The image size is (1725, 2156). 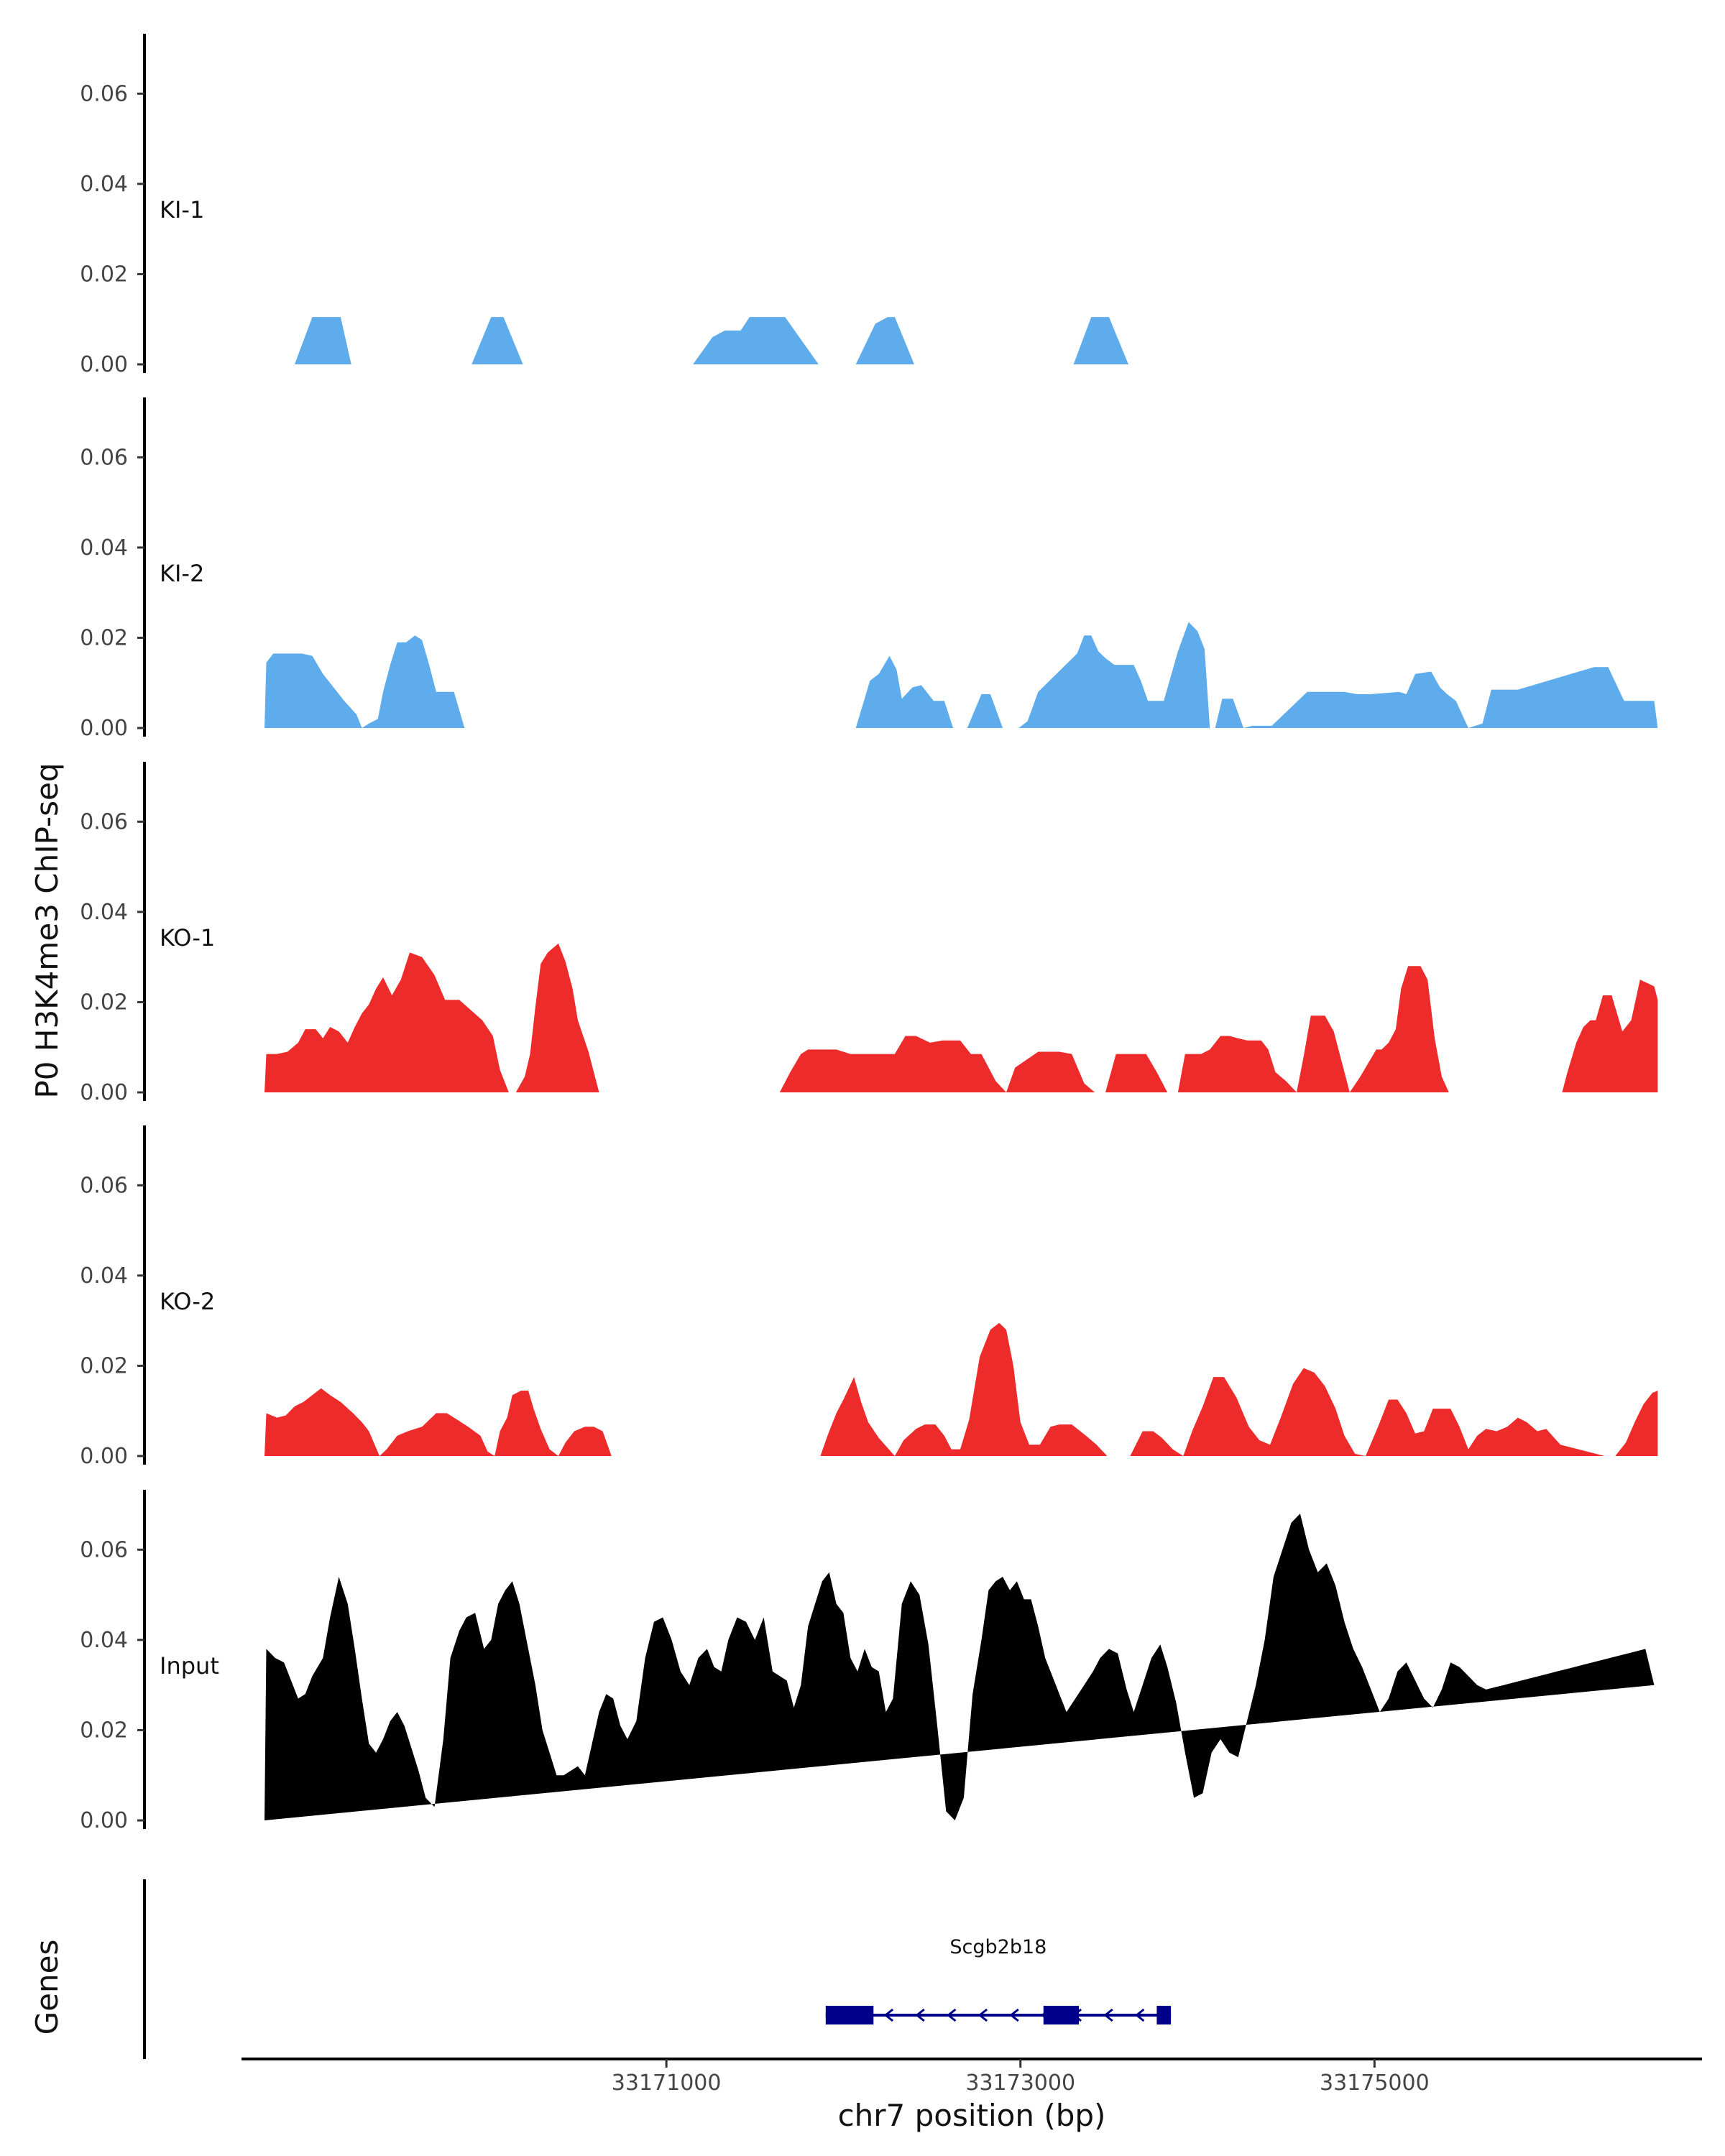 I want to click on x-axis: 33171000 33173000 33175000, so click(x=972, y=2077).